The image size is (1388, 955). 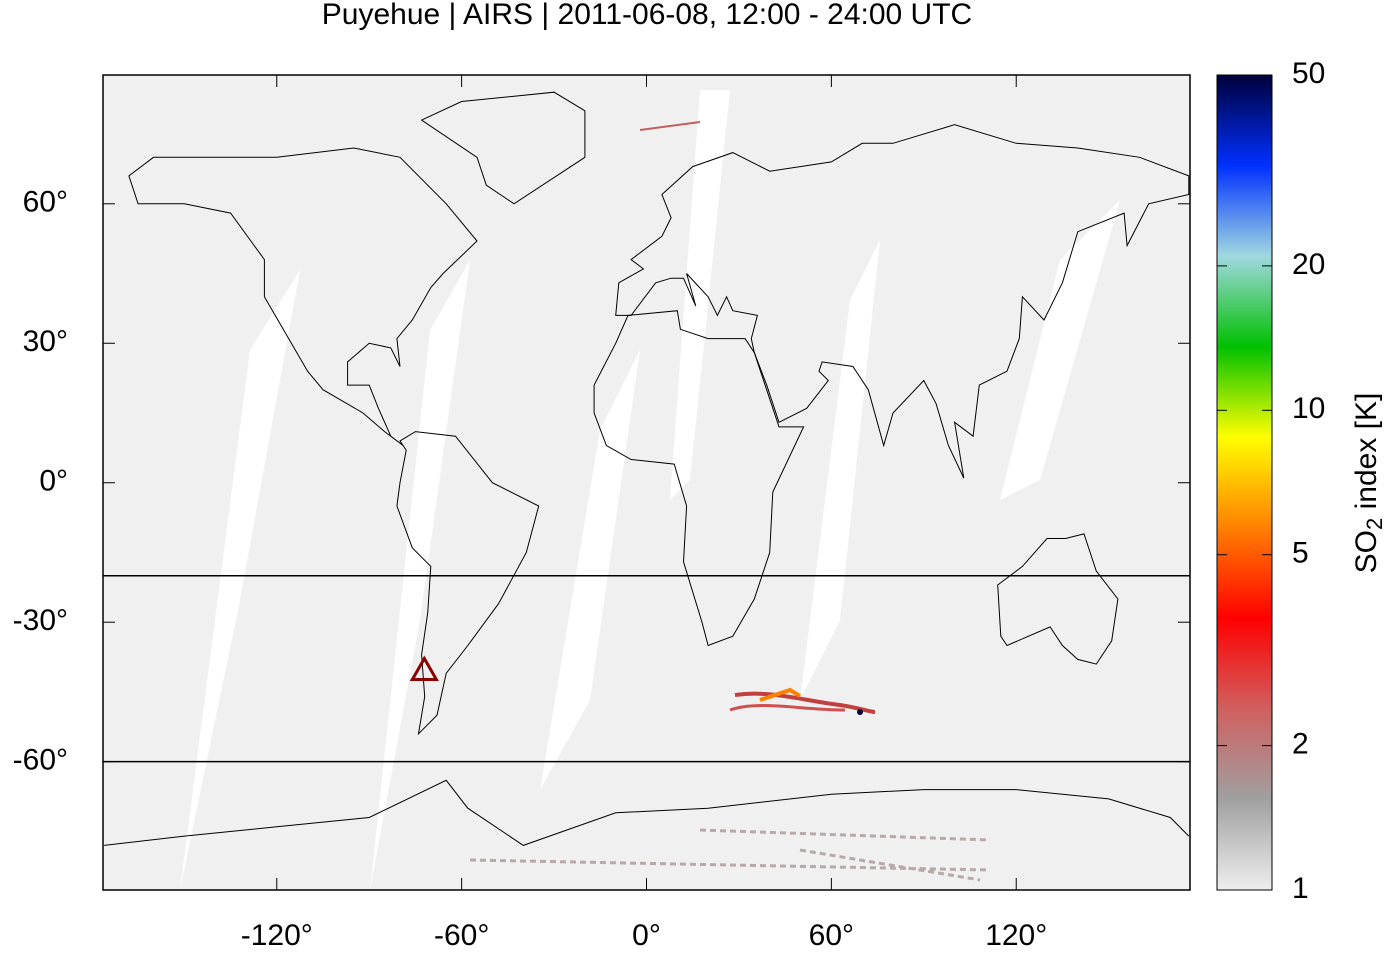 I want to click on colorbar-label: SO2 index [K], so click(x=1368, y=483).